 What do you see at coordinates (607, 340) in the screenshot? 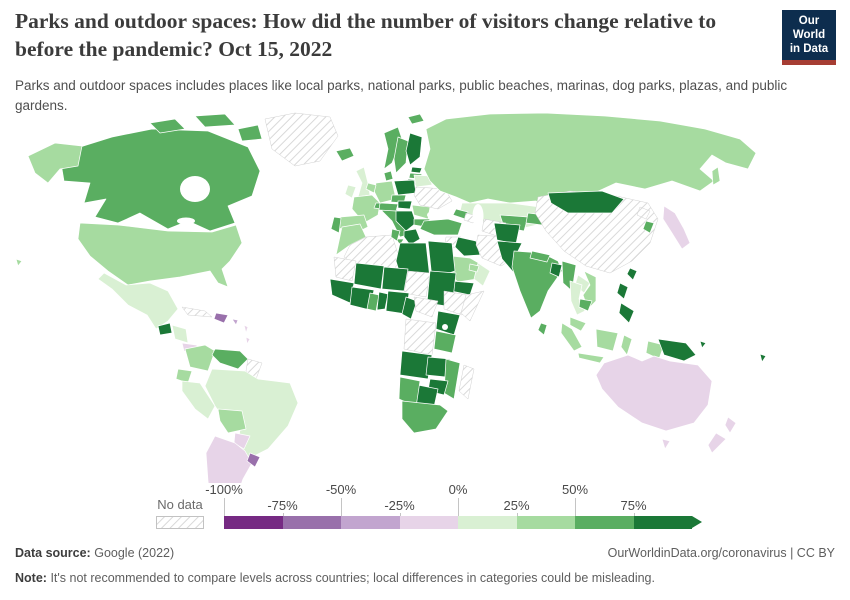
I see `country-indonesia-borneo` at bounding box center [607, 340].